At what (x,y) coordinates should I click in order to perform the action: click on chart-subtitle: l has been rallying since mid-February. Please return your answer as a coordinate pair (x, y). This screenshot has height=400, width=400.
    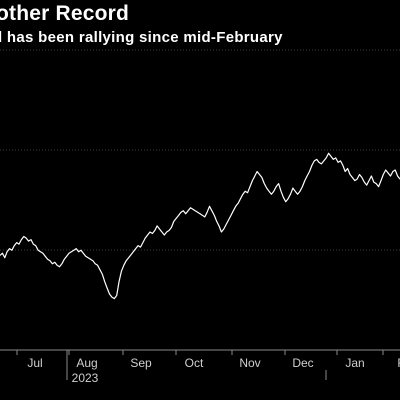
    Looking at the image, I should click on (141, 37).